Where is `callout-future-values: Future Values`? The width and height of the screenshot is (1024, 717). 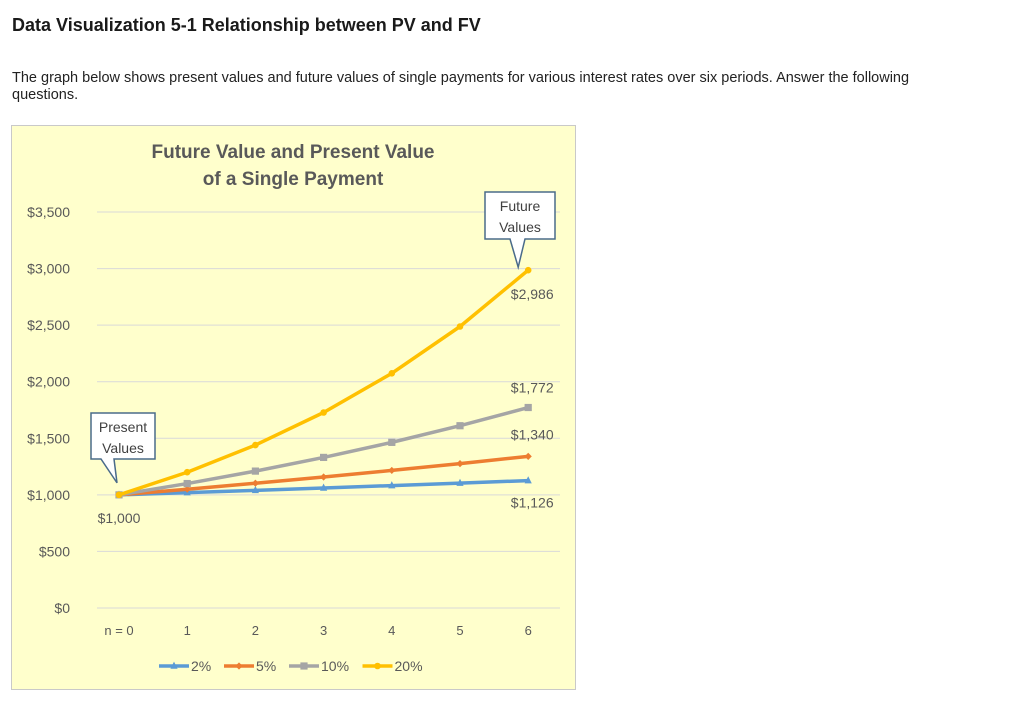 callout-future-values: Future Values is located at coordinates (520, 231).